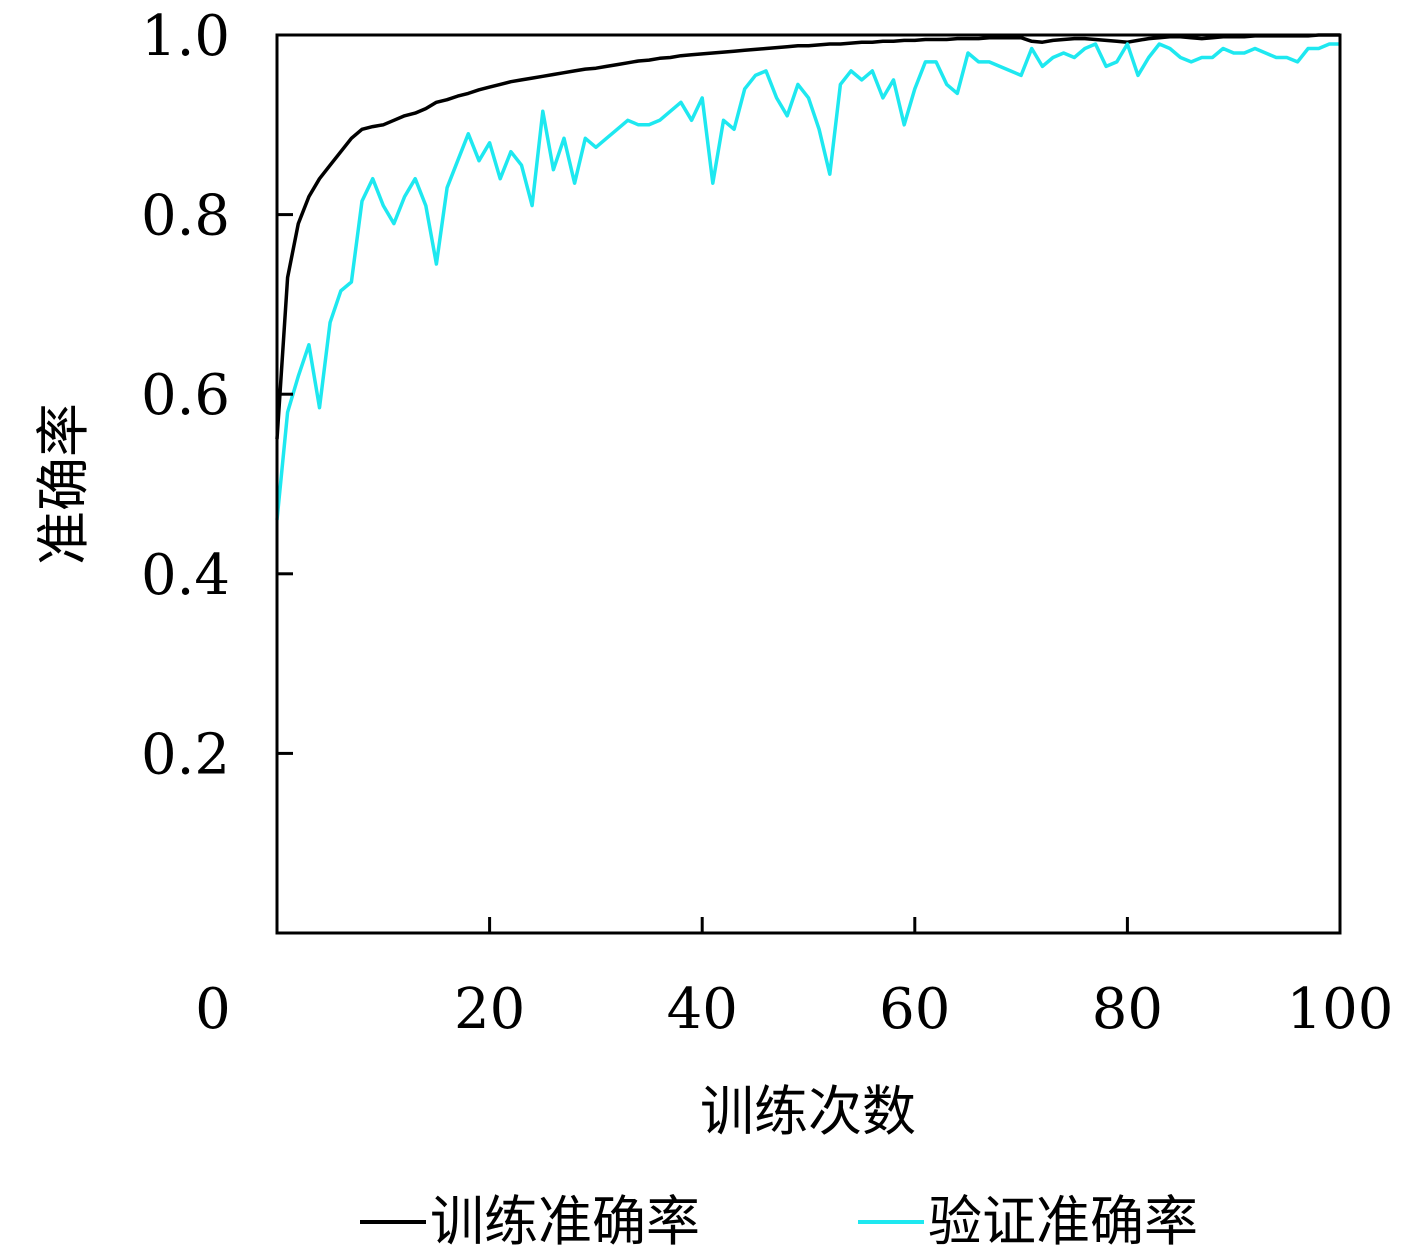 Image resolution: width=1417 pixels, height=1257 pixels. Describe the element at coordinates (185, 395) in the screenshot. I see `y-tick-label: 0.6` at that location.